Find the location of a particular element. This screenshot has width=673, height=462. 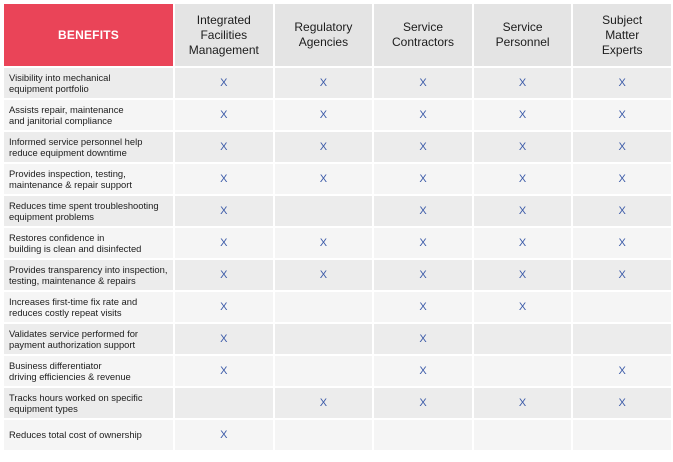

column-header-label: Regulatory Agencies is located at coordinates (323, 34).